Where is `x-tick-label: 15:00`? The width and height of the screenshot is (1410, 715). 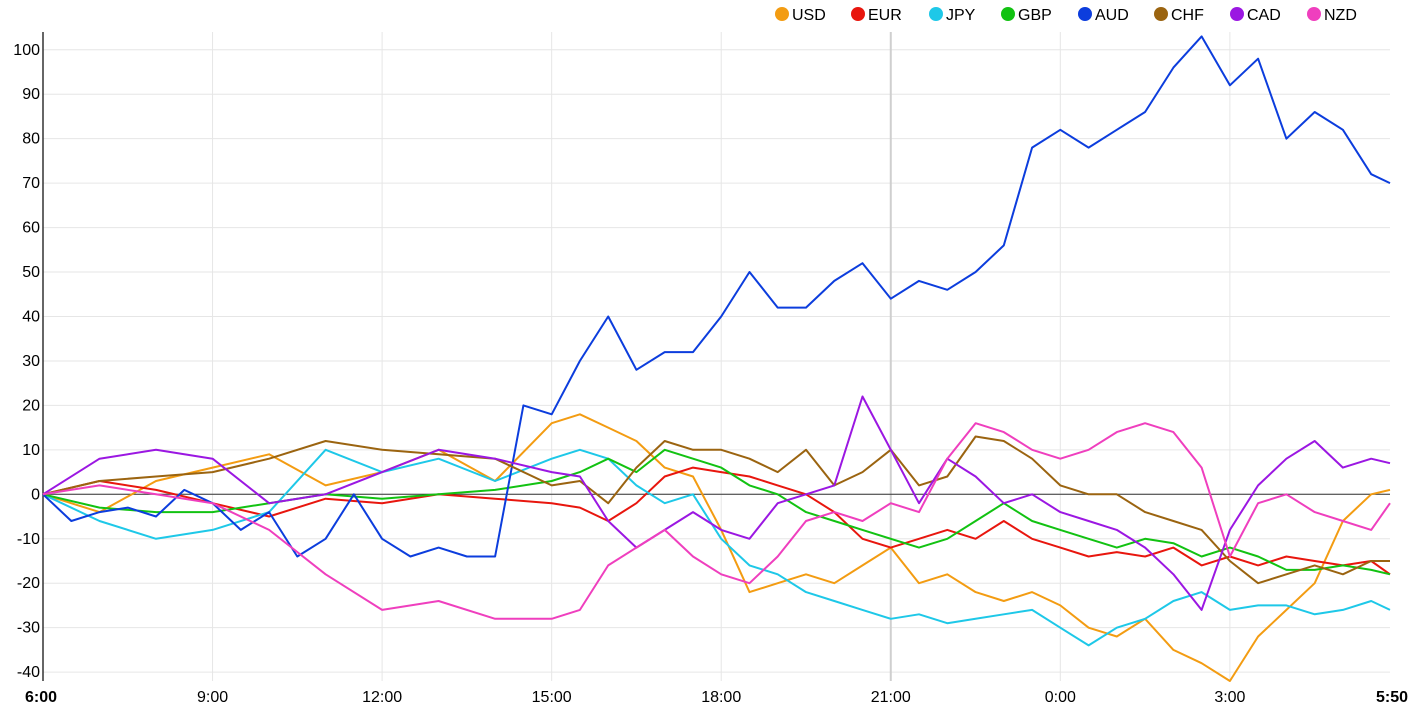
x-tick-label: 15:00 is located at coordinates (552, 697).